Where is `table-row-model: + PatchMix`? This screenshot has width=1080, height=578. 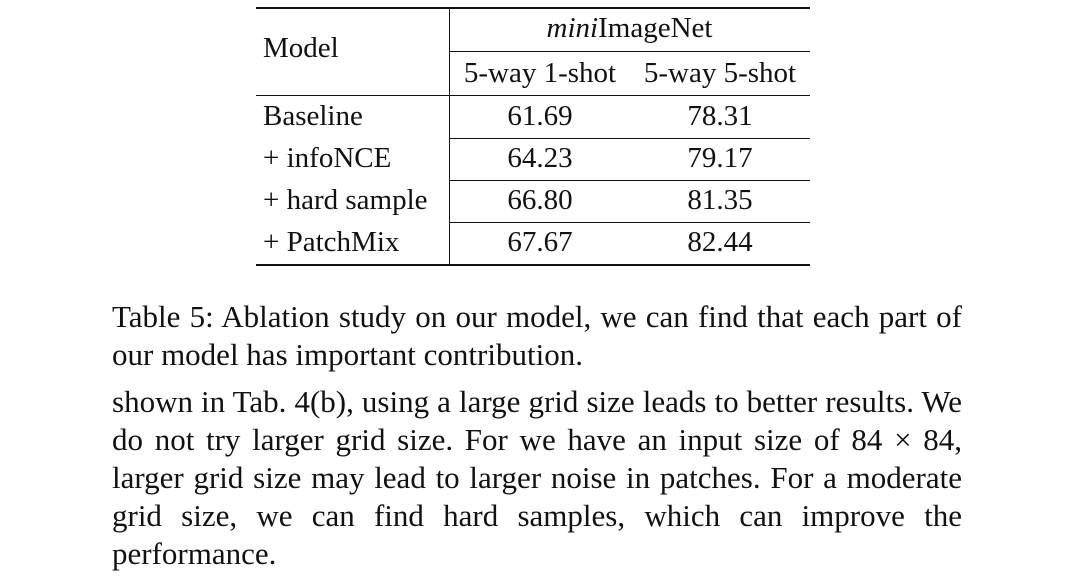 table-row-model: + PatchMix is located at coordinates (331, 242).